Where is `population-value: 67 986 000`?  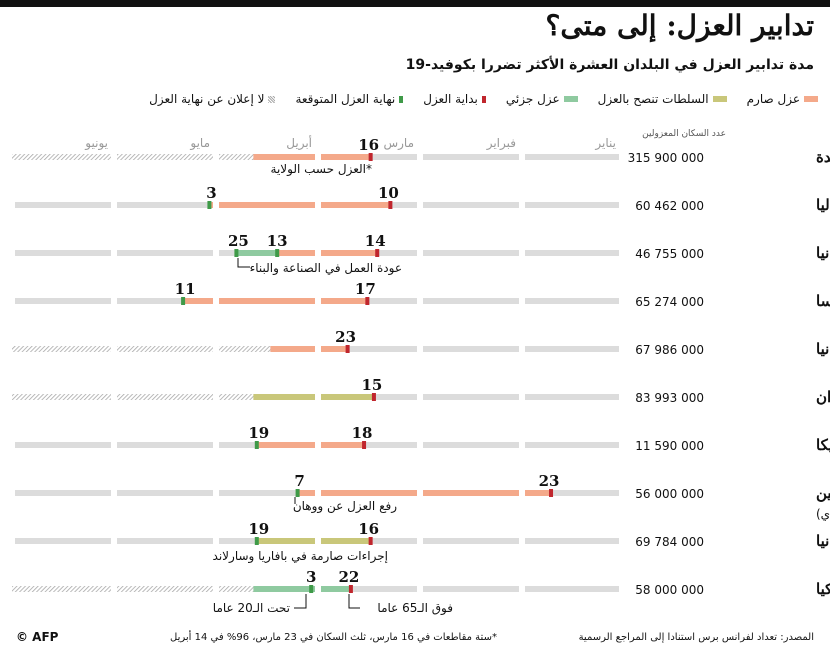 population-value: 67 986 000 is located at coordinates (669, 350).